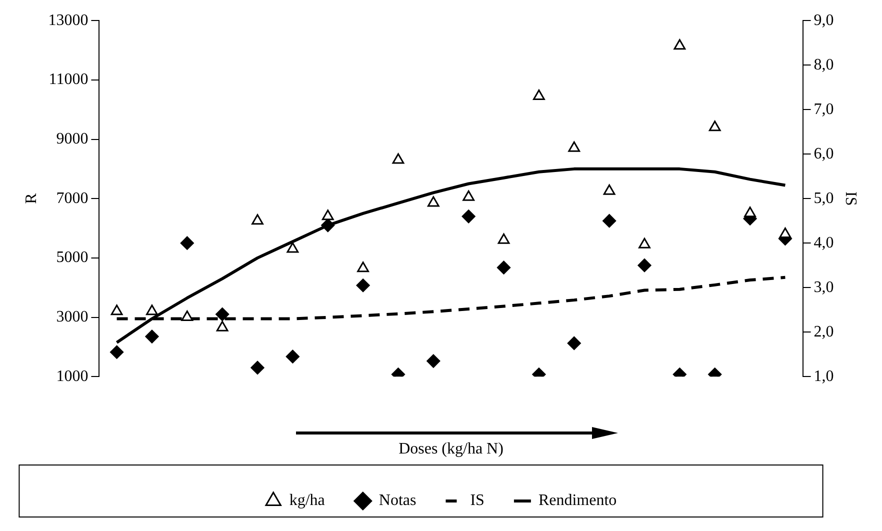 Image resolution: width=882 pixels, height=531 pixels. Describe the element at coordinates (72, 317) in the screenshot. I see `y-tick-label: 3000` at that location.